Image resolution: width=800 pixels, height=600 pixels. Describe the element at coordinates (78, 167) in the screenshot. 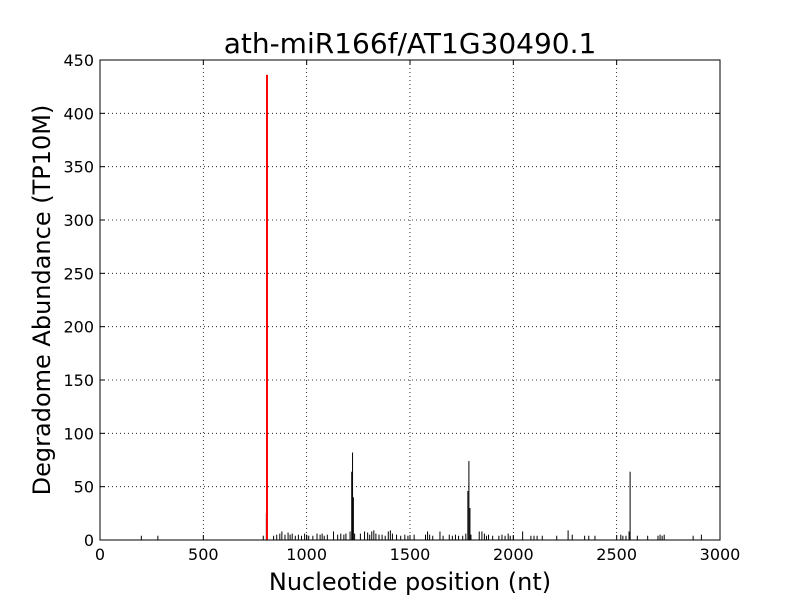

I see `y-tick-label: 350` at that location.